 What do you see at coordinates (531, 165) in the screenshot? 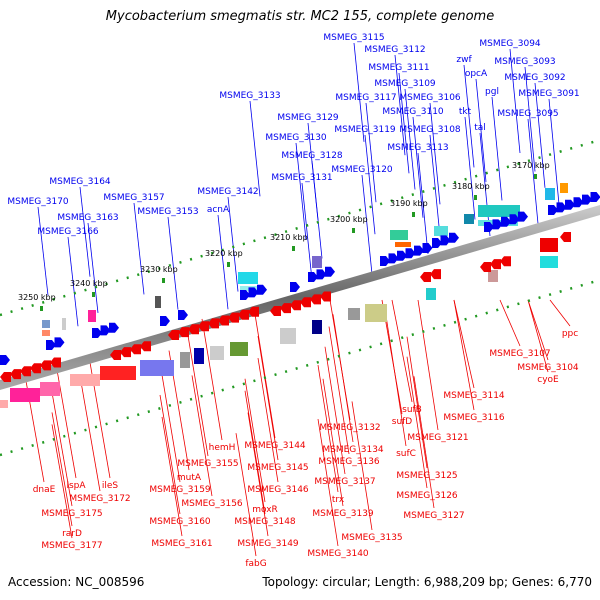
I see `scale-tick-label: 3170 kbp` at bounding box center [531, 165].